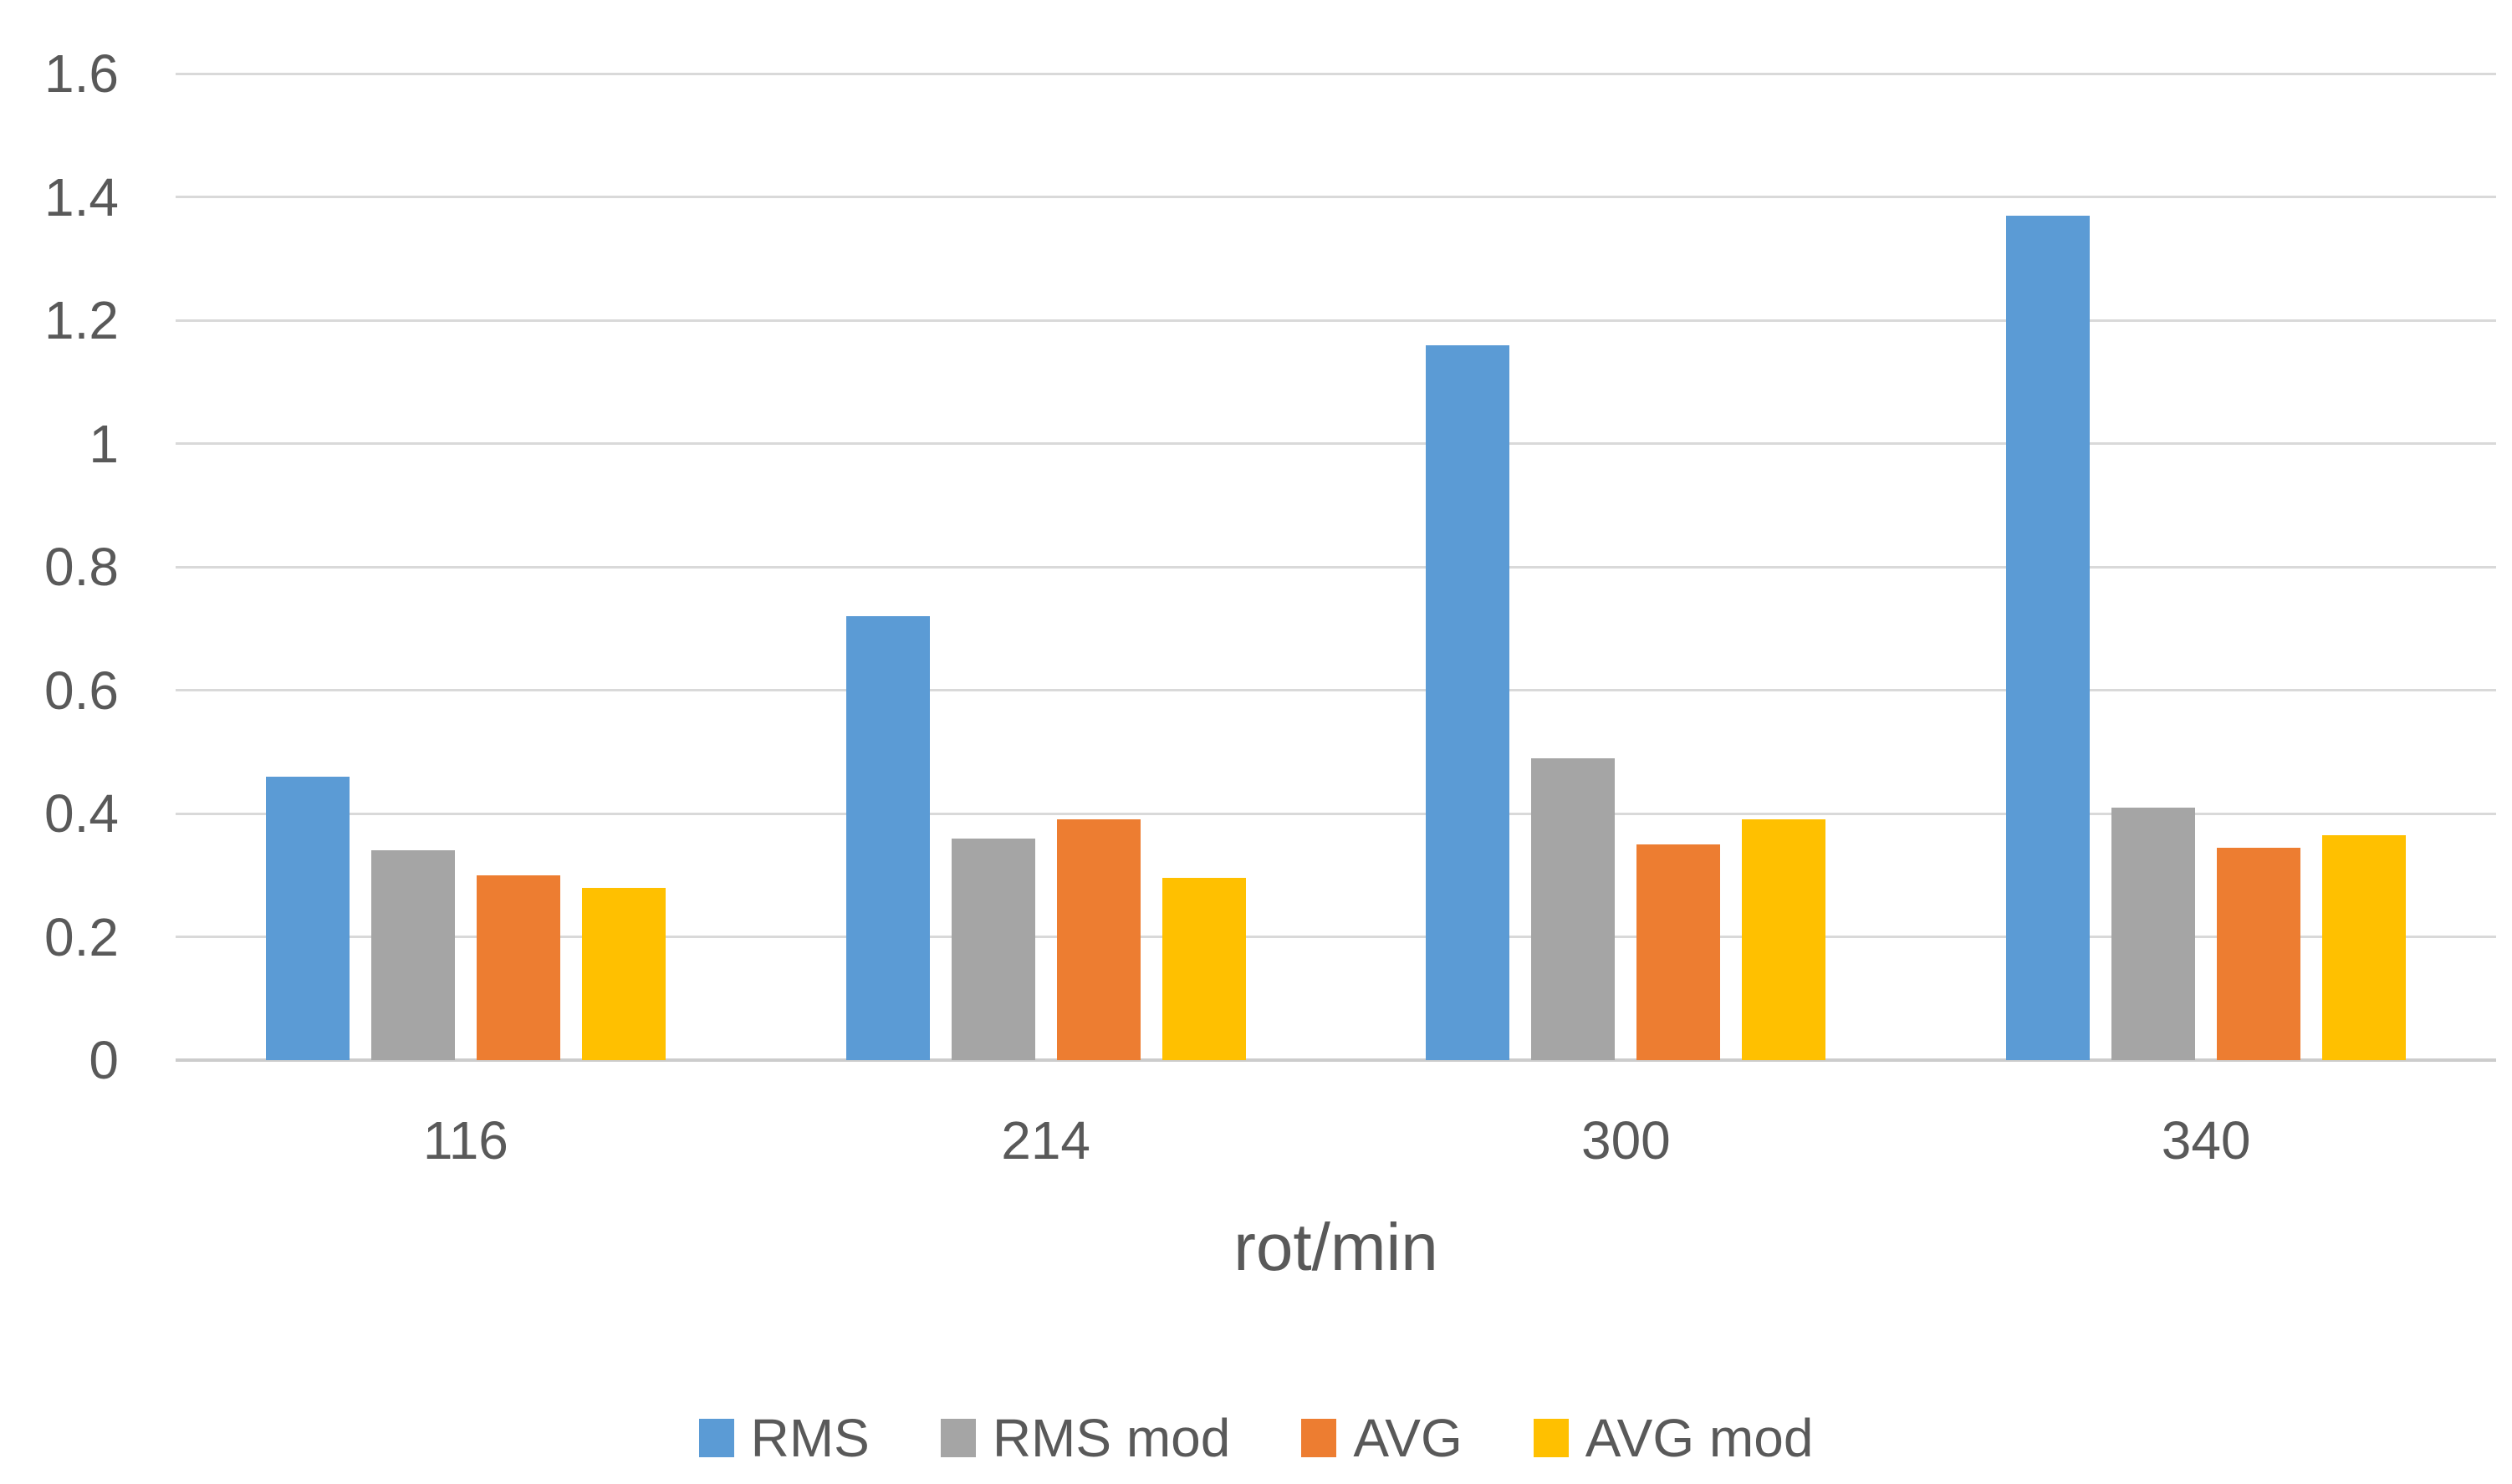 The image size is (2512, 1484). What do you see at coordinates (1408, 1438) in the screenshot?
I see `legend-label: AVG` at bounding box center [1408, 1438].